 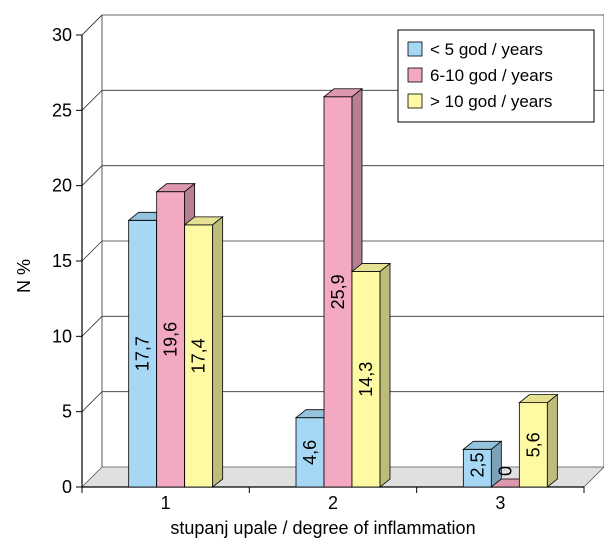 I want to click on y-tick-label: 0, so click(x=67, y=487).